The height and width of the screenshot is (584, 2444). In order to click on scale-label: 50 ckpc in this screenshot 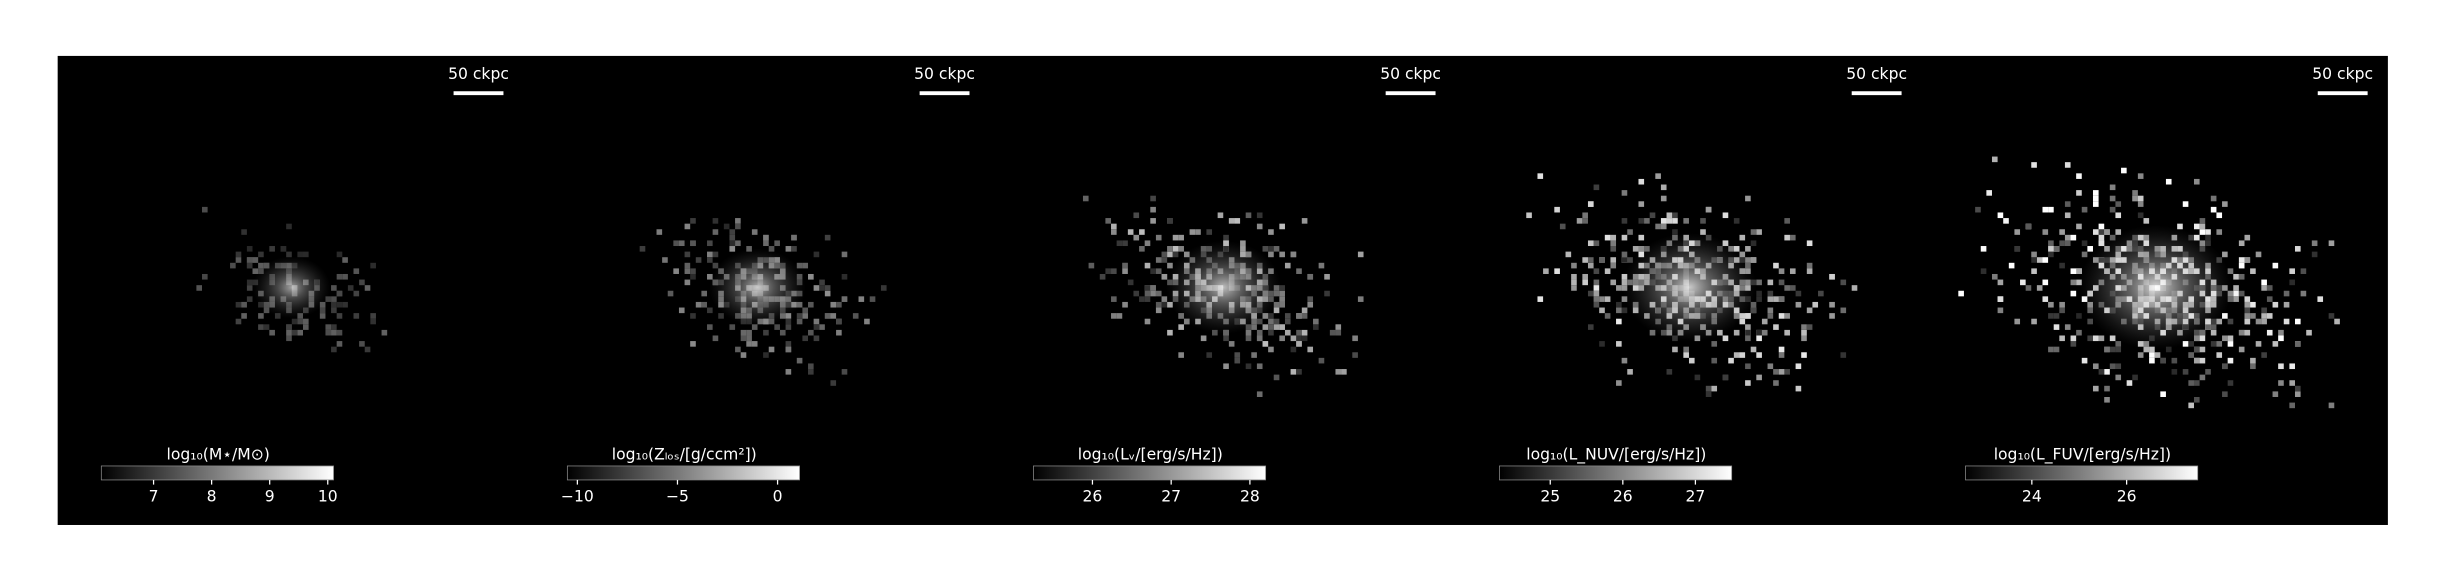, I will do `click(478, 74)`.